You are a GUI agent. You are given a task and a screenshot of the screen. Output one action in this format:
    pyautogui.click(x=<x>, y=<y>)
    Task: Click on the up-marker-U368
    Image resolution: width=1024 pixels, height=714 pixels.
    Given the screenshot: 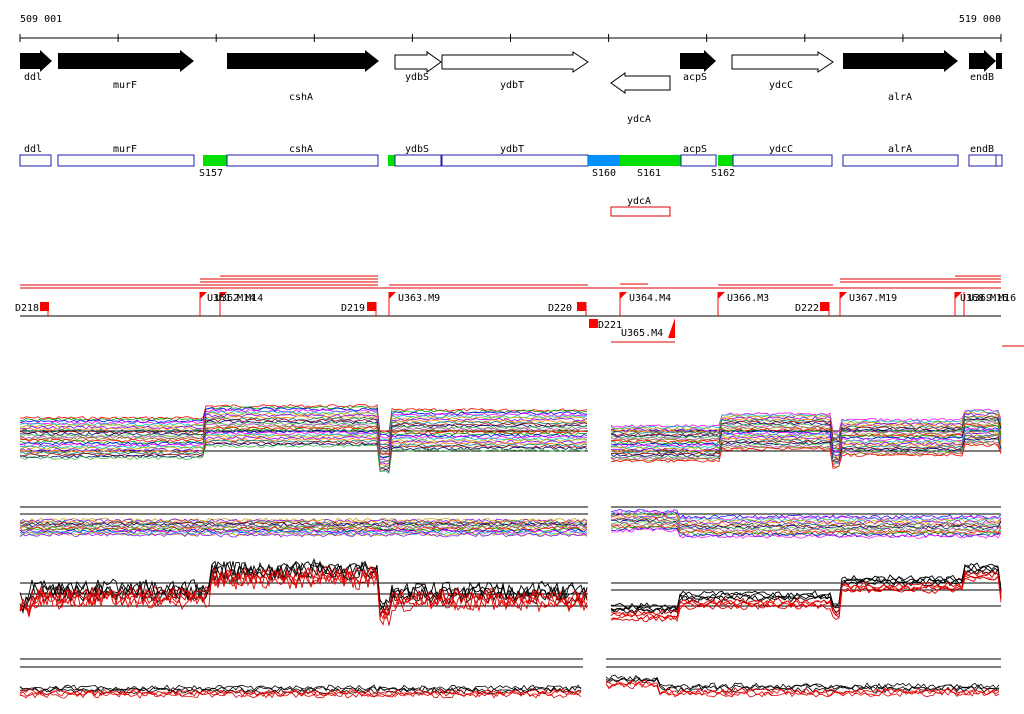 What is the action you would take?
    pyautogui.click(x=959, y=304)
    